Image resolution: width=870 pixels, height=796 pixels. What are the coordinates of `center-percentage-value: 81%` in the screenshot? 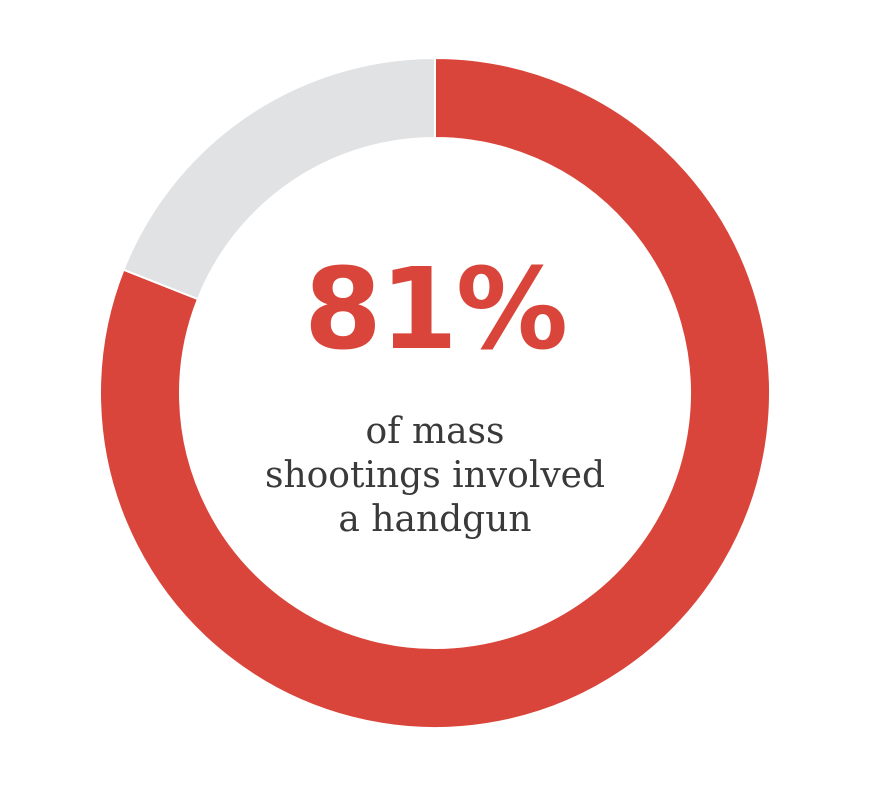 It's located at (435, 310).